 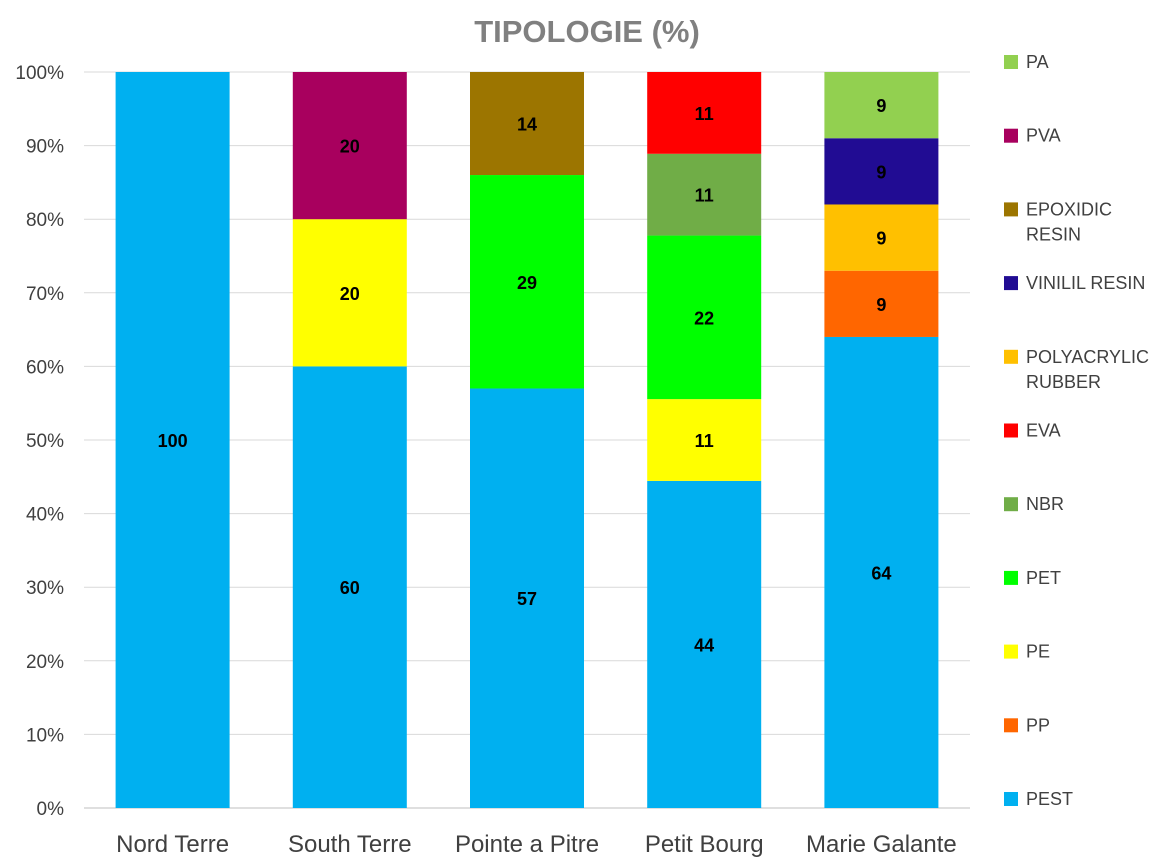 What do you see at coordinates (1037, 62) in the screenshot?
I see `legend-label: PA` at bounding box center [1037, 62].